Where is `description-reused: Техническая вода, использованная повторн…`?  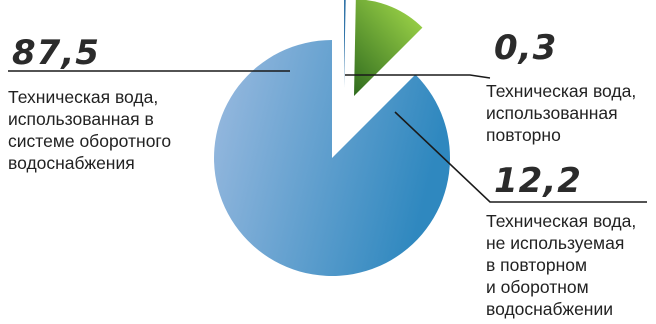 description-reused: Техническая вода, использованная повторн… is located at coordinates (561, 113).